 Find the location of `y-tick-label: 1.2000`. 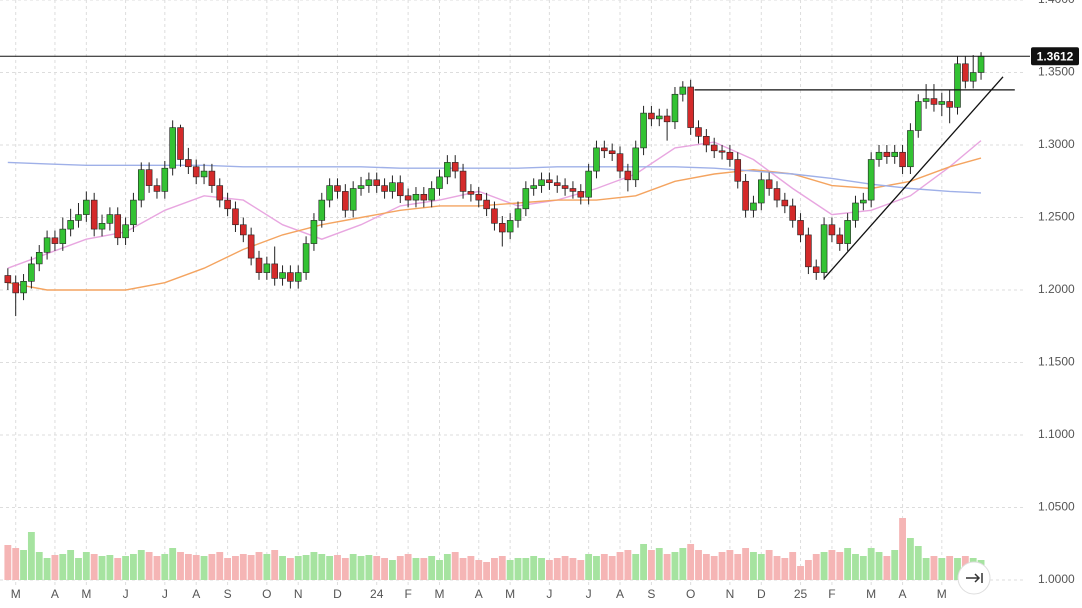

y-tick-label: 1.2000 is located at coordinates (1056, 289).